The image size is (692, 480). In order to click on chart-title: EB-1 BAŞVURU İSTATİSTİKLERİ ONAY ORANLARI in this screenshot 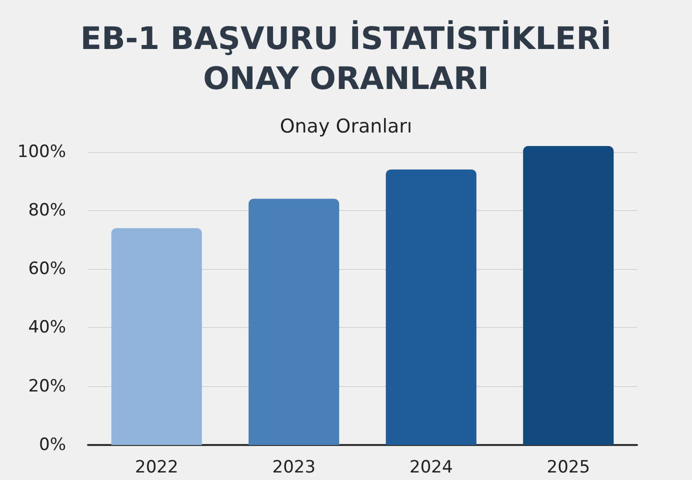, I will do `click(346, 58)`.